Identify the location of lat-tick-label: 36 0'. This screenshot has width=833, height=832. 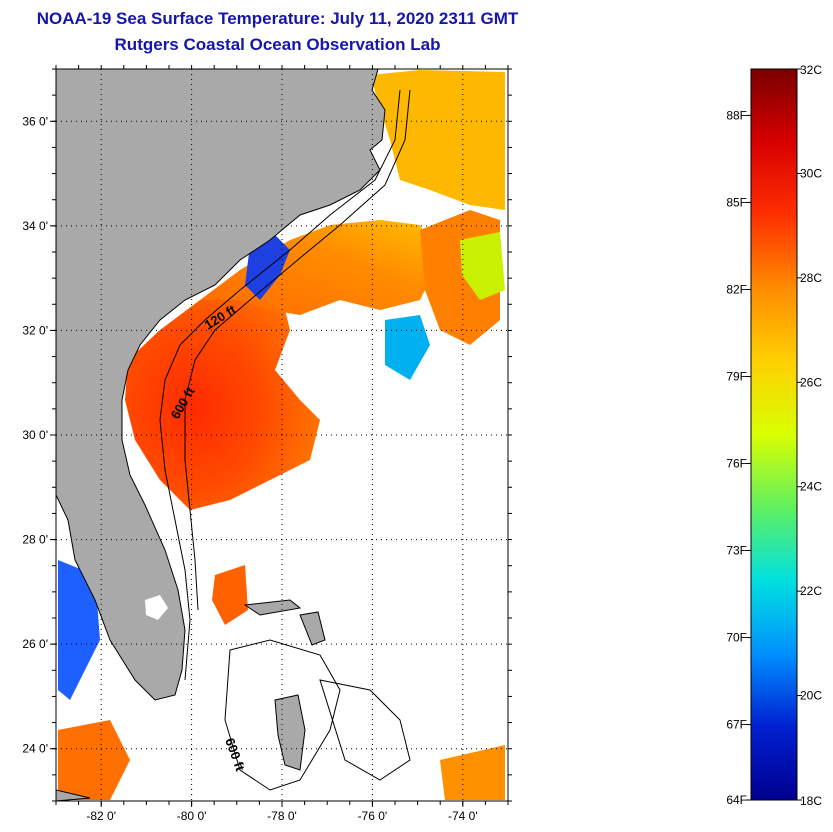
(35, 121).